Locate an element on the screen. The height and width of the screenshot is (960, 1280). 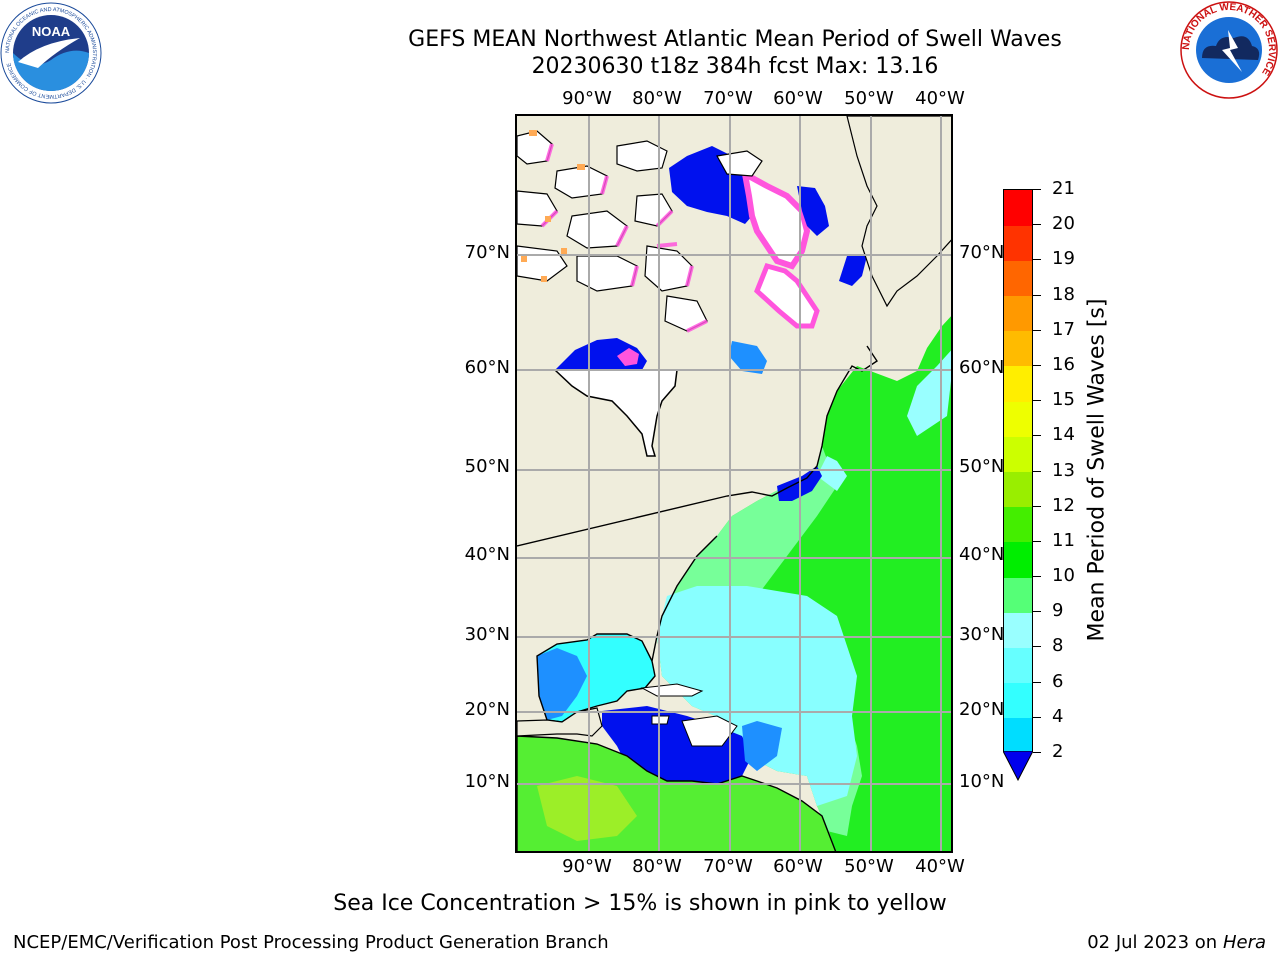
colorbar-tick-label: 19 is located at coordinates (1063, 259).